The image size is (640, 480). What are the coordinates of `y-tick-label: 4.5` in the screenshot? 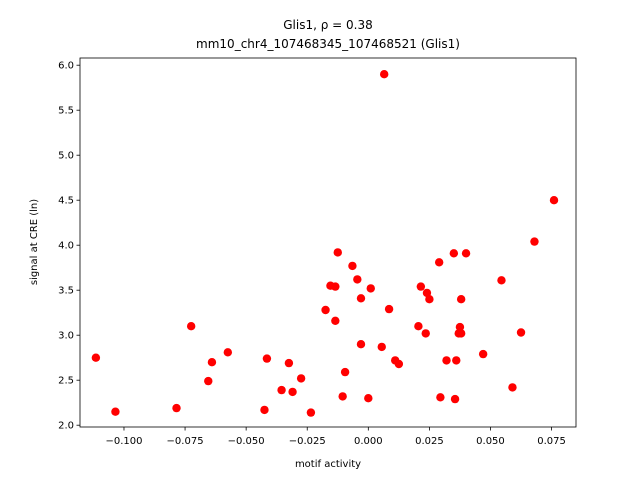 It's located at (66, 201).